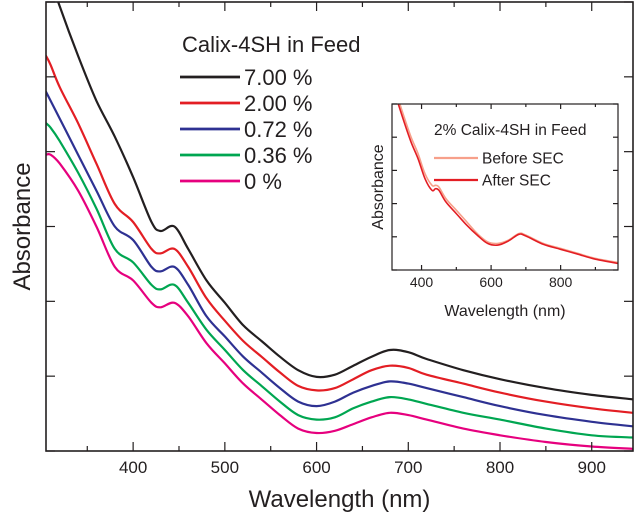  I want to click on main-x-tick-label: 900, so click(592, 467).